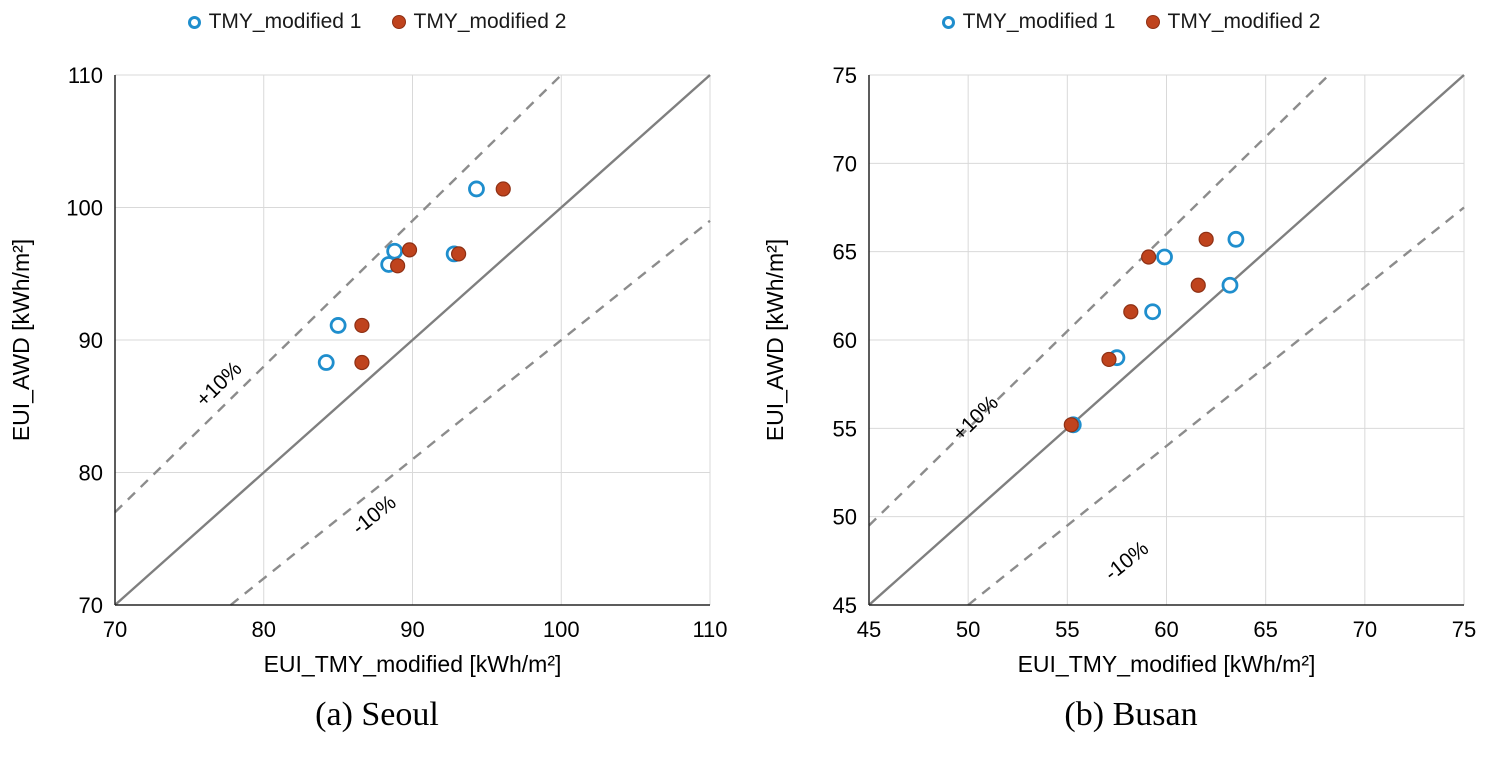 Image resolution: width=1508 pixels, height=761 pixels. Describe the element at coordinates (1131, 22) in the screenshot. I see `legend-busan: TMY_modified 1 TMY_modified 2` at that location.